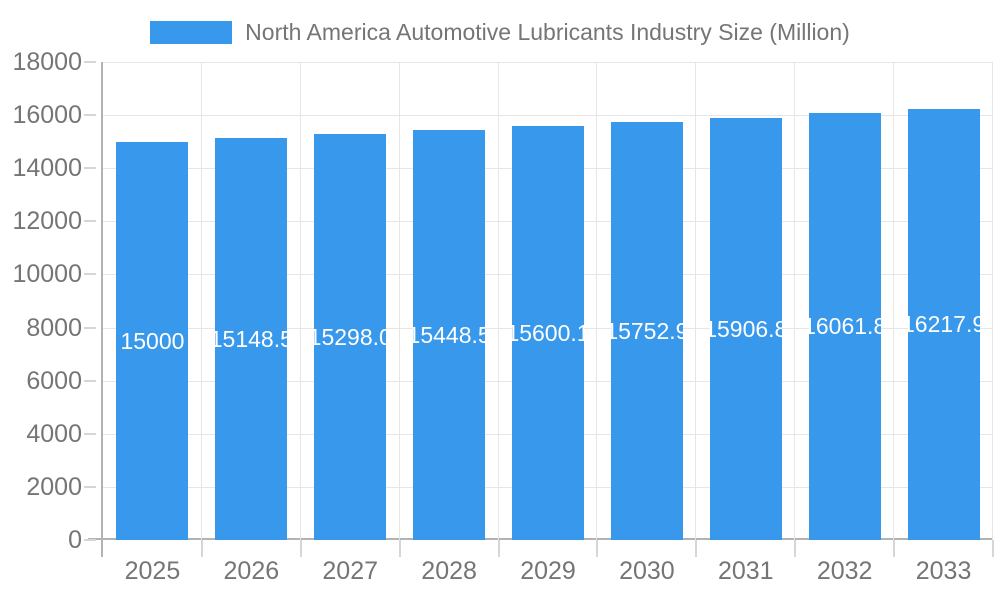 Image resolution: width=1000 pixels, height=600 pixels. What do you see at coordinates (251, 571) in the screenshot?
I see `x-axis-label: 2026` at bounding box center [251, 571].